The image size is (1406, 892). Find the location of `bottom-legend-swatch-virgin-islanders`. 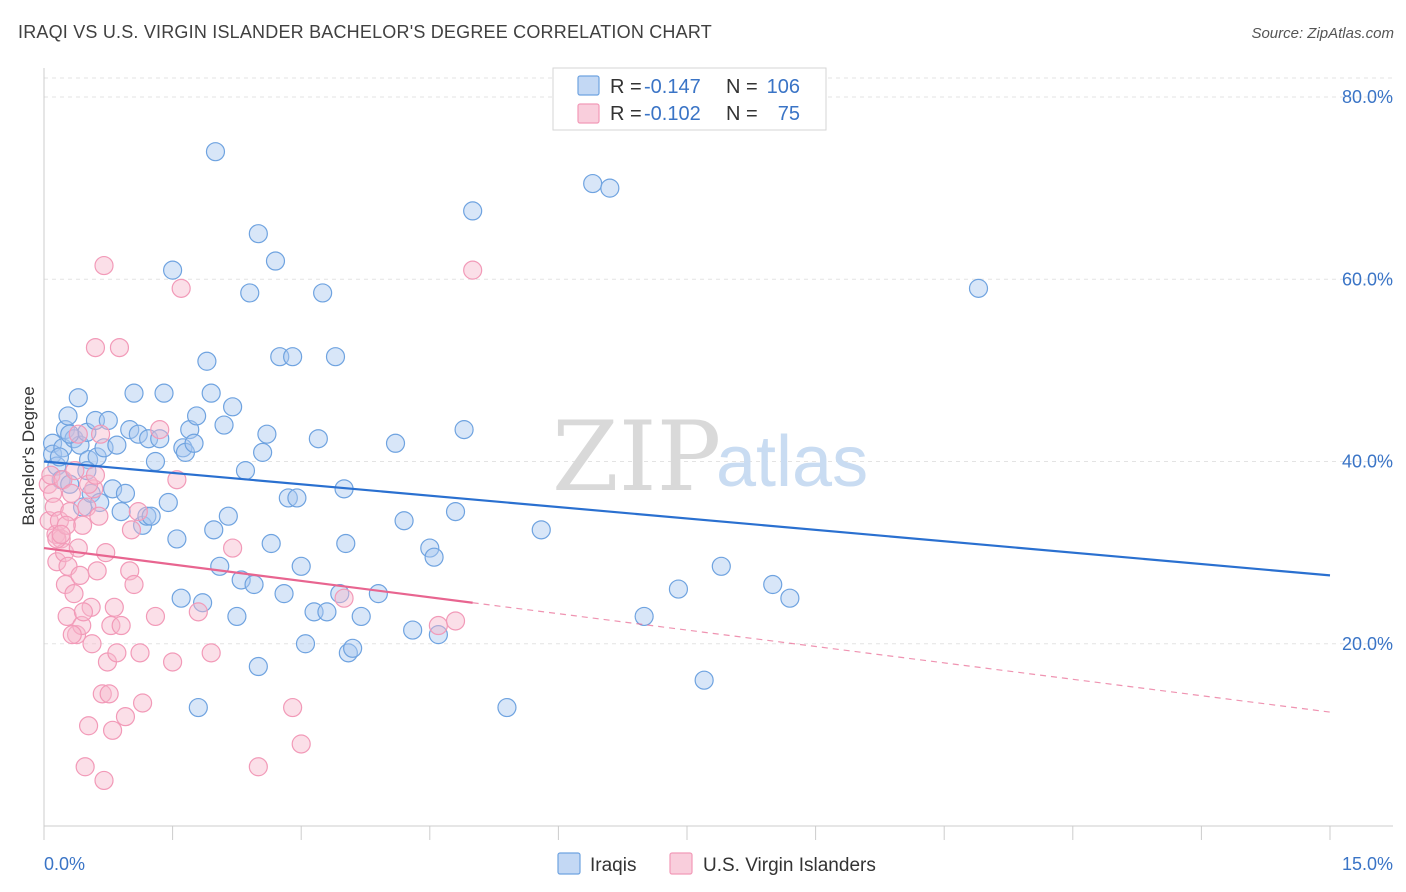

bottom-legend-swatch-virgin-islanders is located at coordinates (681, 863).